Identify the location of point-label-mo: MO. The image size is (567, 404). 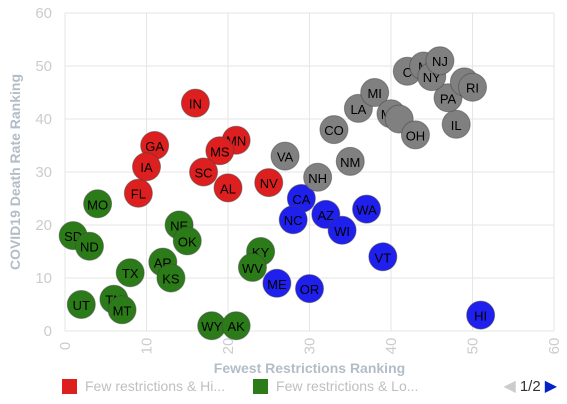
(97, 204).